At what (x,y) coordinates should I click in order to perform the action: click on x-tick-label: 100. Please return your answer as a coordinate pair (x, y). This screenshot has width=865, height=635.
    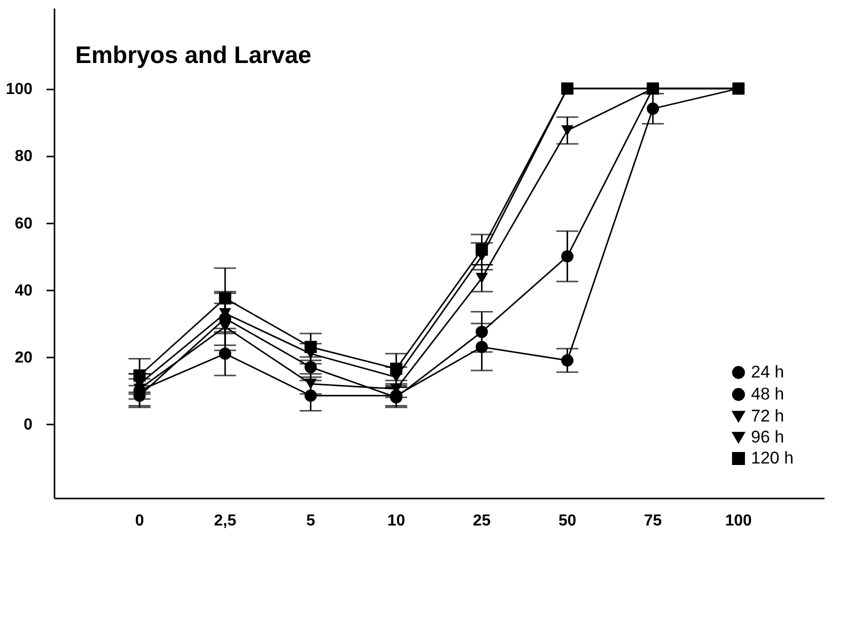
    Looking at the image, I should click on (738, 521).